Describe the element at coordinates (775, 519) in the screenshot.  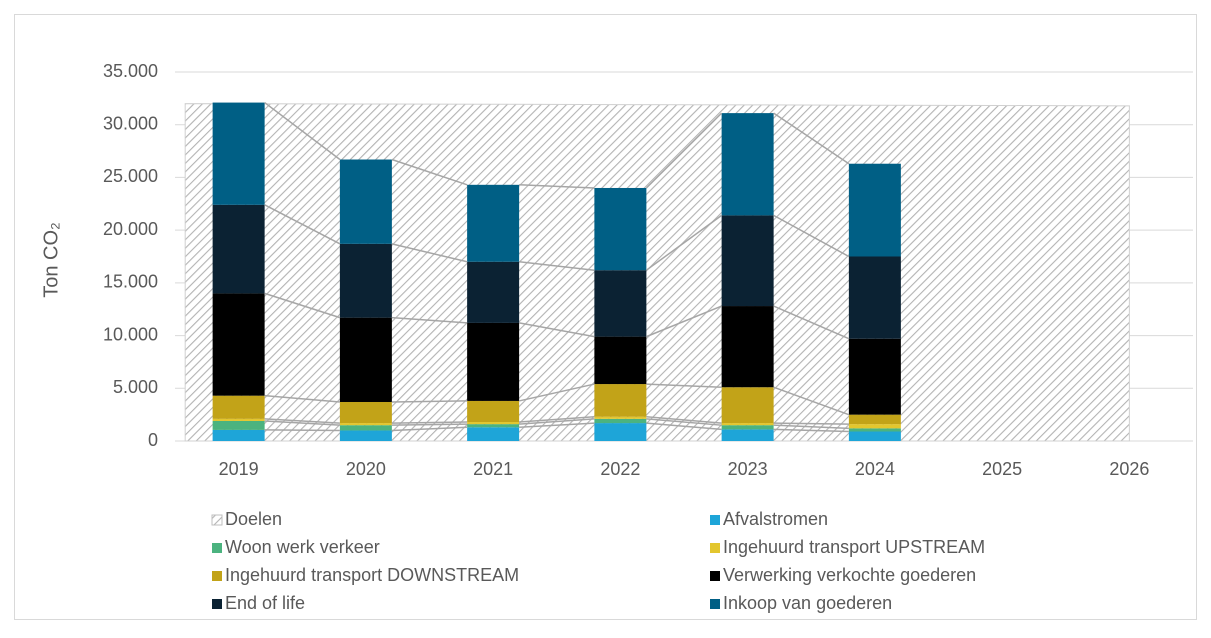
I see `legend-label: Afvalstromen` at that location.